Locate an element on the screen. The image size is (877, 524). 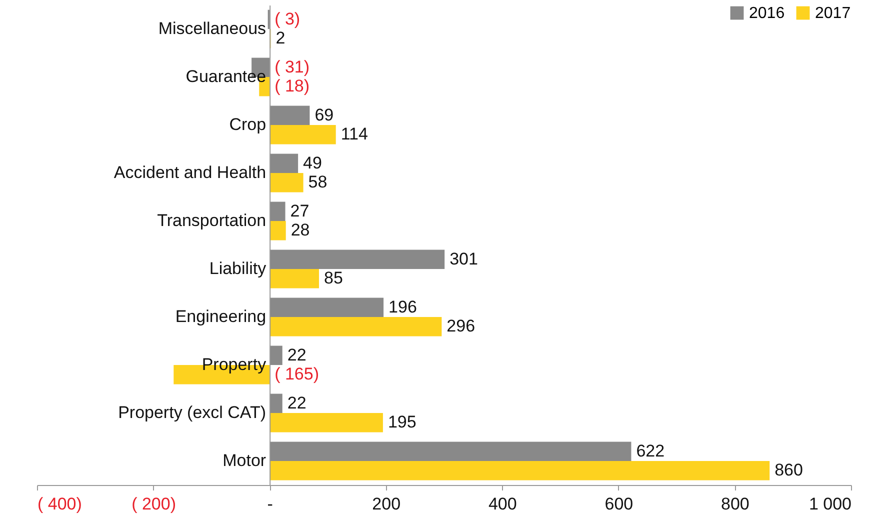
x-tick-label: 600 is located at coordinates (619, 504).